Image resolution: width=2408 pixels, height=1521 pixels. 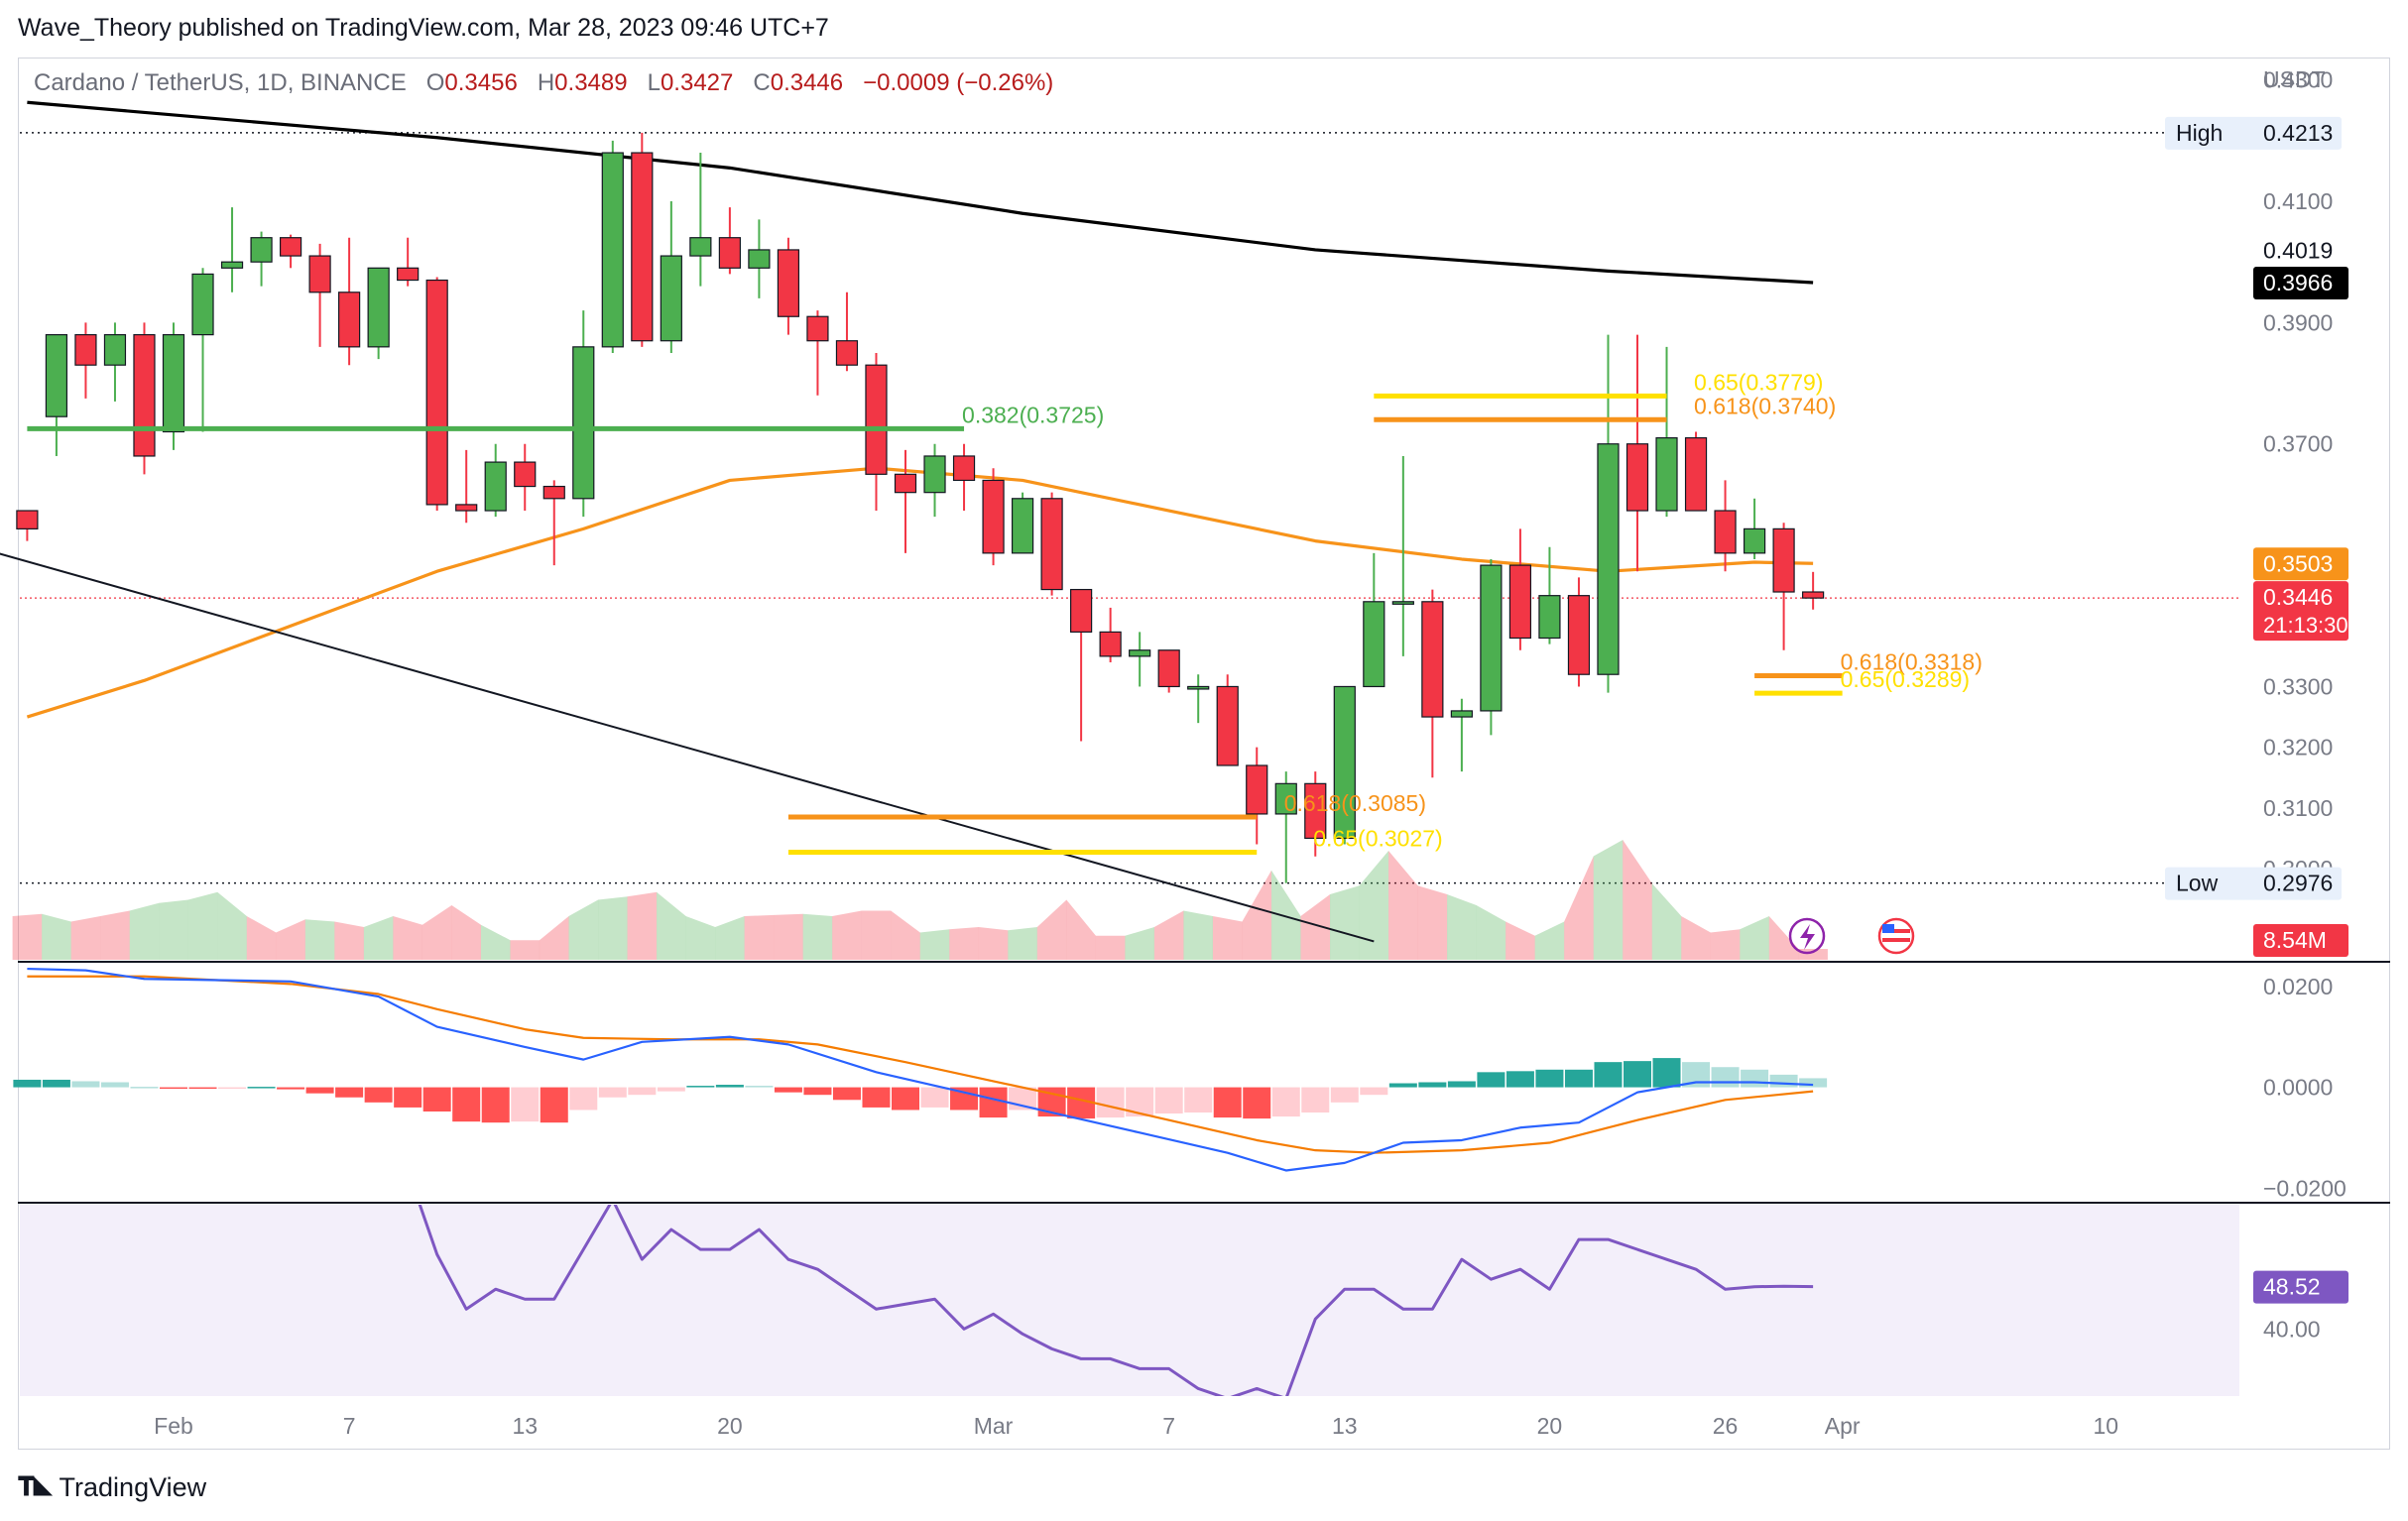 What do you see at coordinates (2298, 1088) in the screenshot?
I see `macd-tick-label: 0.0000` at bounding box center [2298, 1088].